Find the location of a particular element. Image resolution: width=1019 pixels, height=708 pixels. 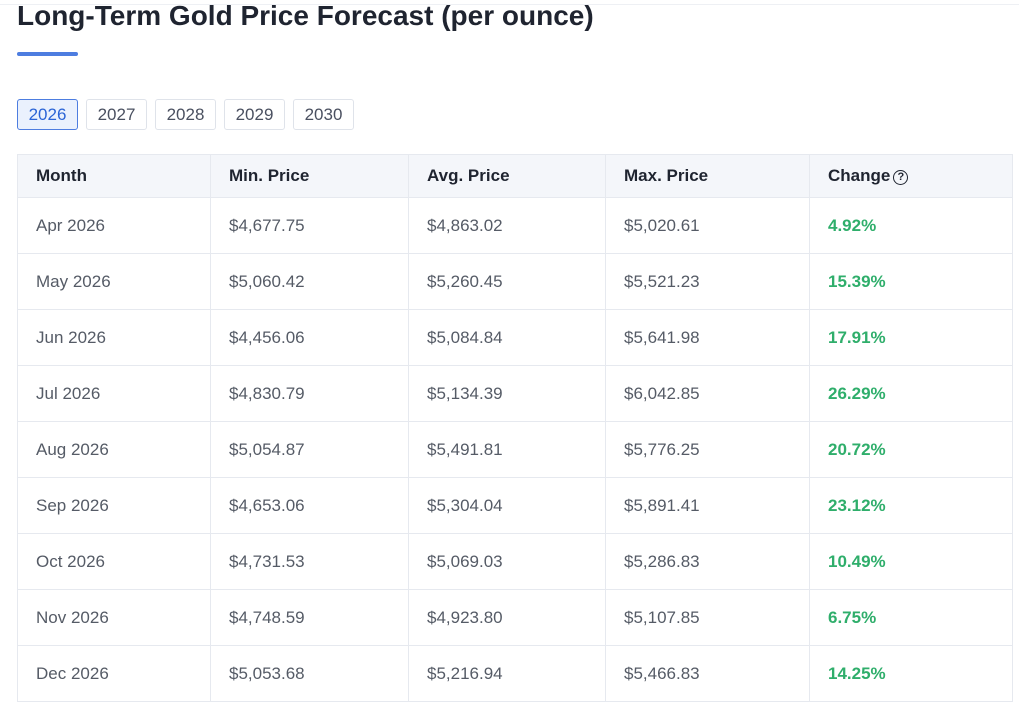

cell-avg-price: $5,260.45 is located at coordinates (507, 281).